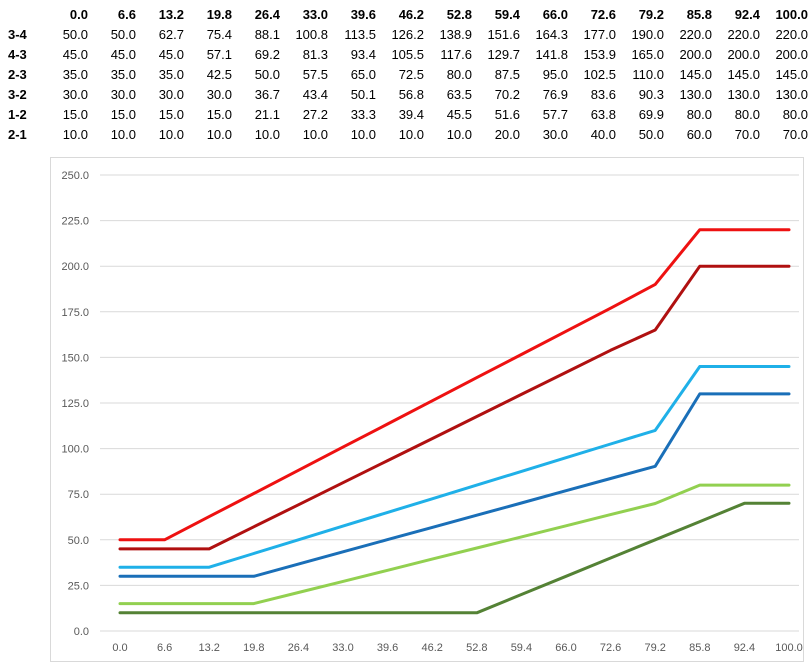 This screenshot has height=670, width=812. I want to click on table-cell: 60.0, so click(699, 134).